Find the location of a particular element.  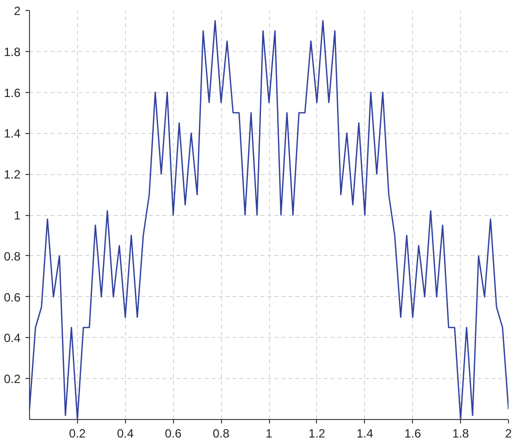

x-tick-label: 1.2 is located at coordinates (317, 433).